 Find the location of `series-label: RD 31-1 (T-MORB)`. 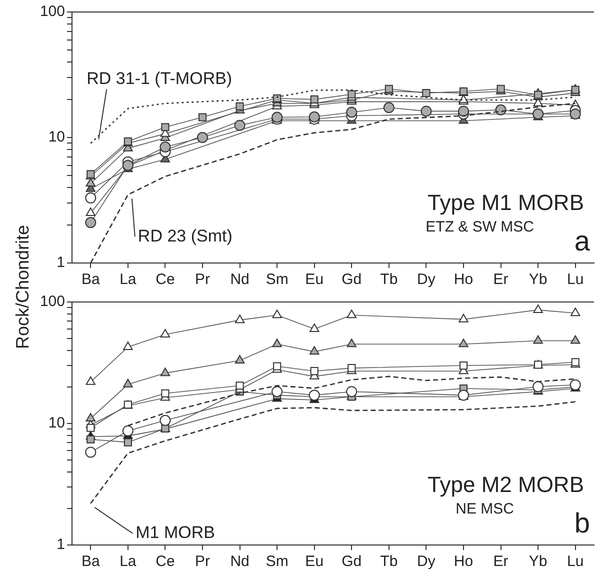

series-label: RD 31-1 (T-MORB) is located at coordinates (159, 78).